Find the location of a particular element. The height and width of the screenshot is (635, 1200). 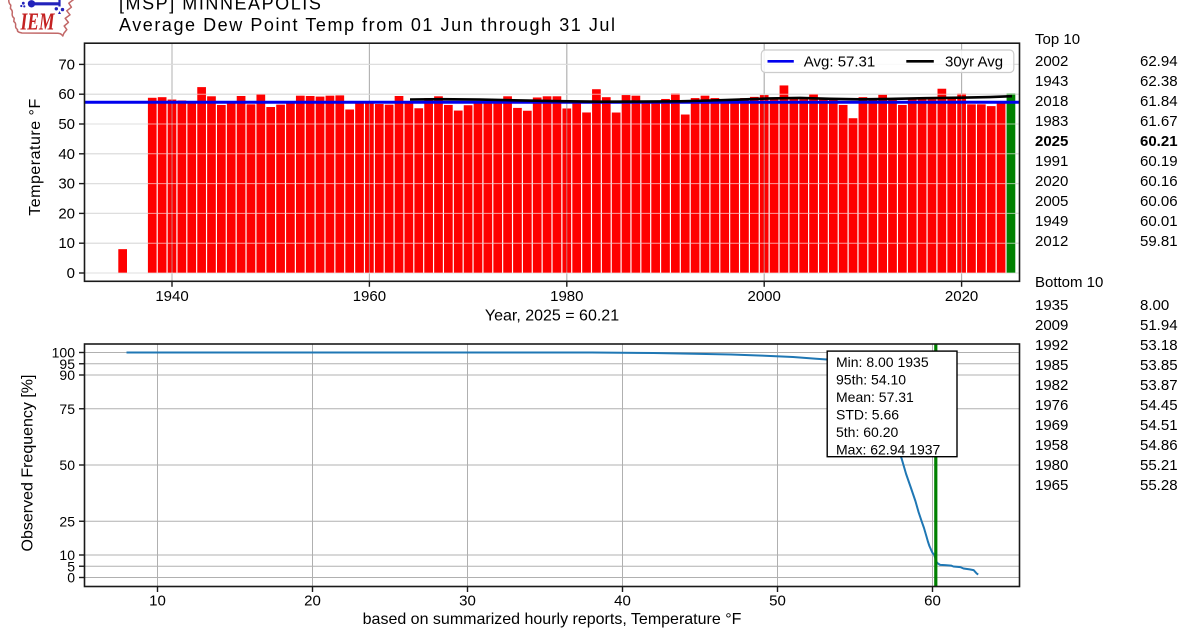

svg-text: 2009 is located at coordinates (1051, 325).